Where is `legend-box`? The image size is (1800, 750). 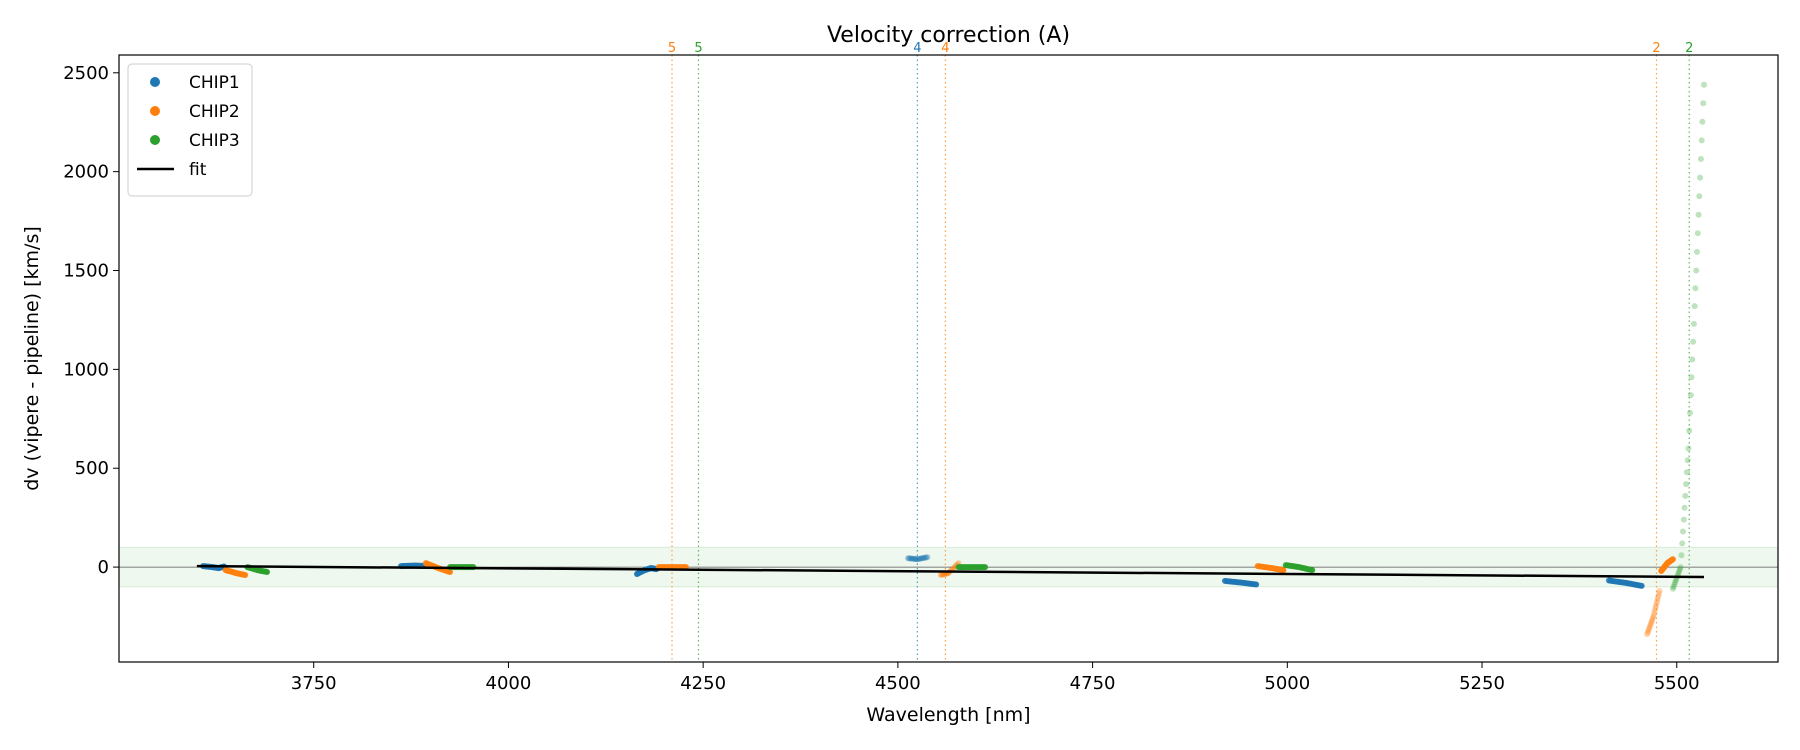
legend-box is located at coordinates (190, 130).